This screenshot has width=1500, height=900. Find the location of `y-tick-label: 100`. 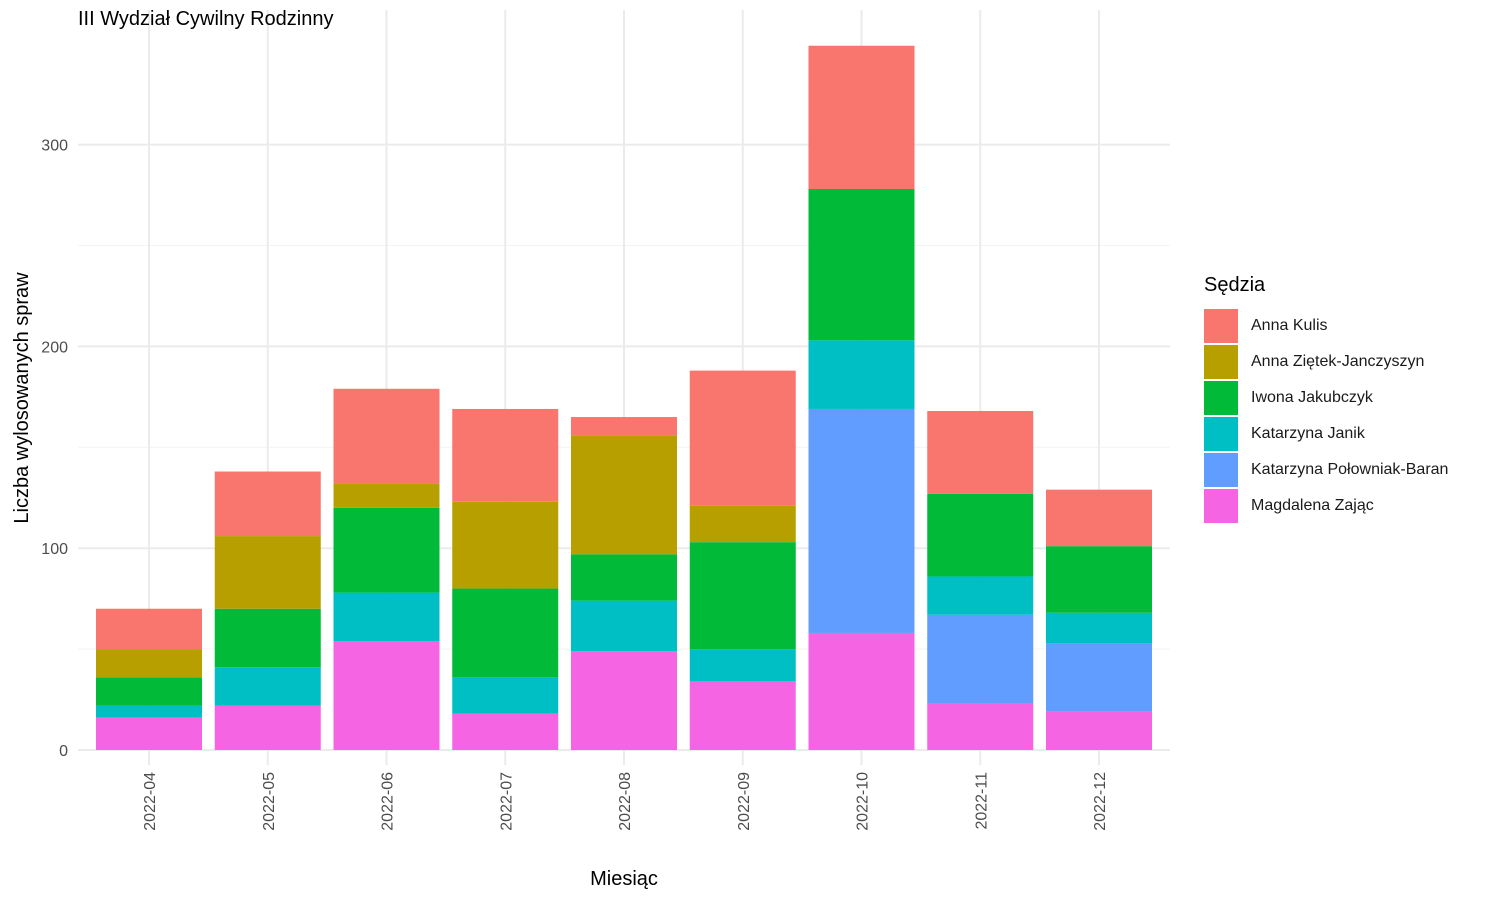

y-tick-label: 100 is located at coordinates (54, 549).